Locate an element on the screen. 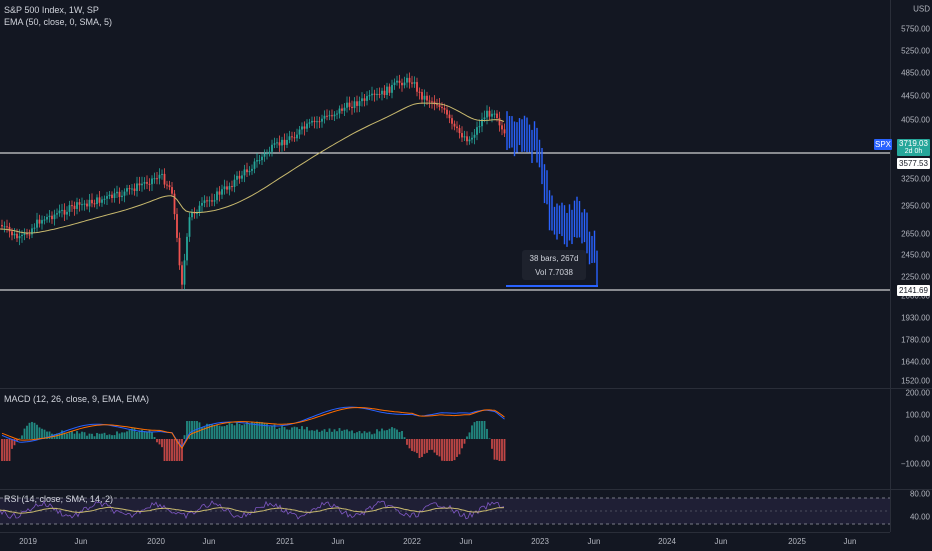  time-label: 2021 is located at coordinates (285, 541).